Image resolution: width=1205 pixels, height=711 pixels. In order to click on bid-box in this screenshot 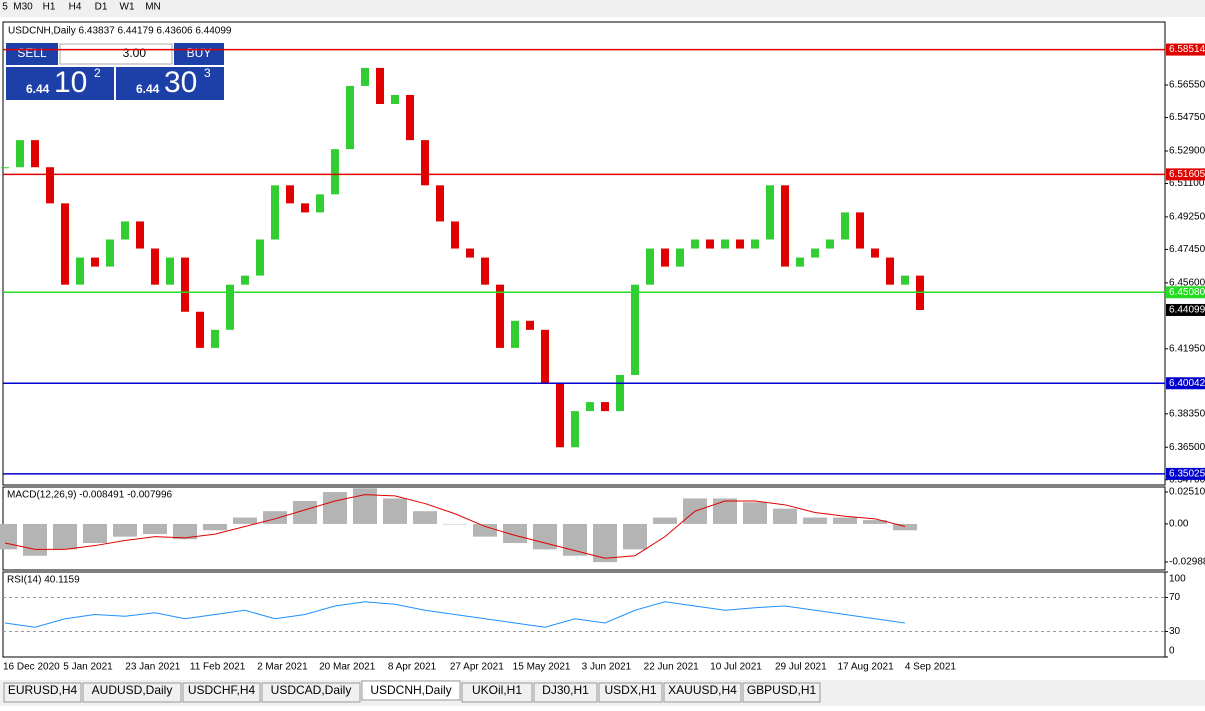, I will do `click(60, 83)`.